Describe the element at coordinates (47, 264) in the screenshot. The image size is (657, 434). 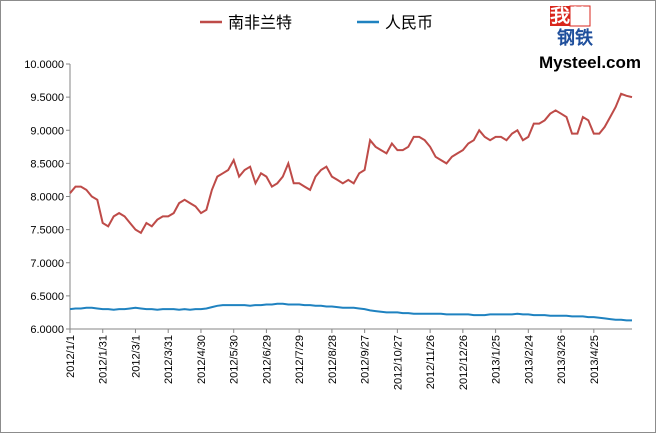
I see `y-tick-label: 7.0000` at that location.